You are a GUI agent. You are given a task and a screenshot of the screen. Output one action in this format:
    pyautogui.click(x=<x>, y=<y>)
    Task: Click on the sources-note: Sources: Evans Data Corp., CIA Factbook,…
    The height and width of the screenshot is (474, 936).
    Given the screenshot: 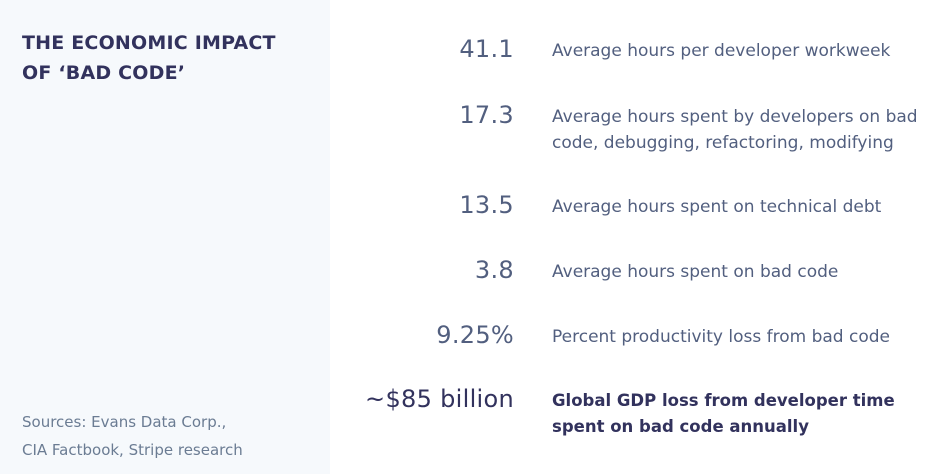 What is the action you would take?
    pyautogui.click(x=172, y=436)
    